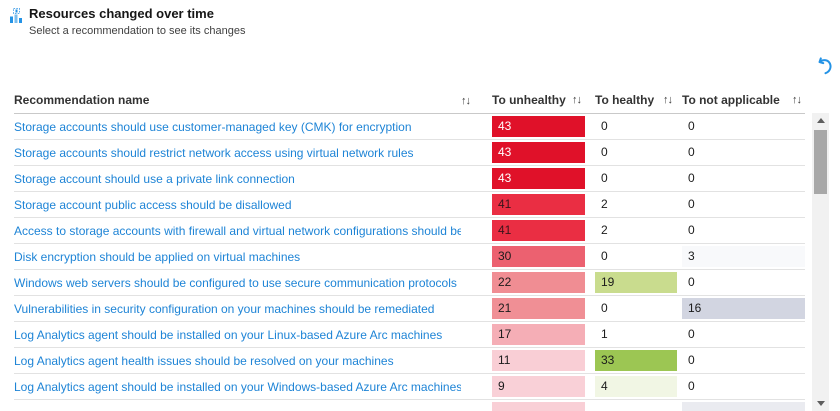 The image size is (840, 411). What do you see at coordinates (636, 282) in the screenshot?
I see `to-healthy-value: 19` at bounding box center [636, 282].